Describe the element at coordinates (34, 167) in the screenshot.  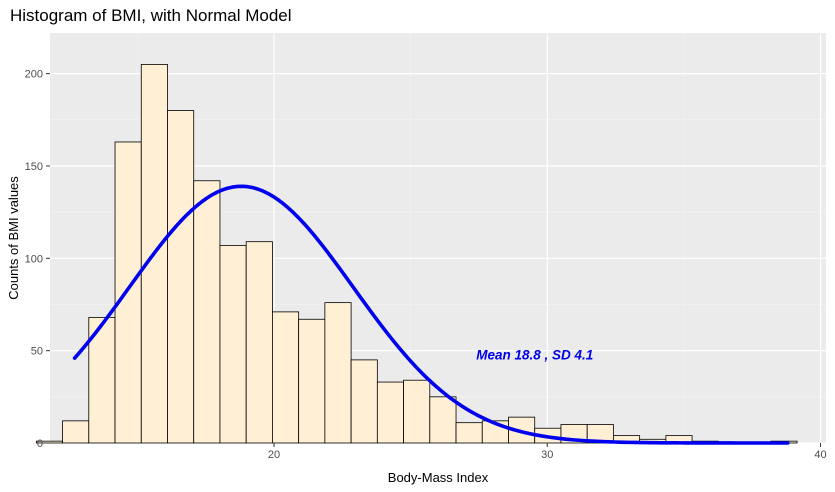
I see `y-tick-label: 150` at that location.